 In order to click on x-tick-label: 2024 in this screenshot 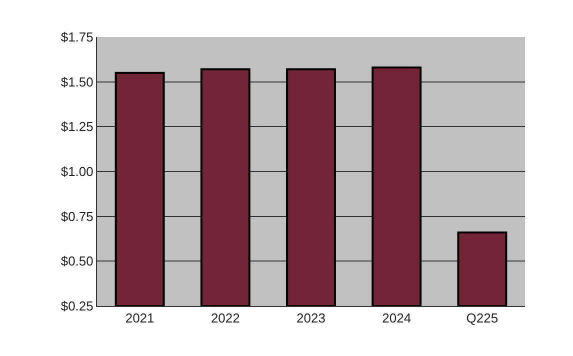, I will do `click(397, 318)`.